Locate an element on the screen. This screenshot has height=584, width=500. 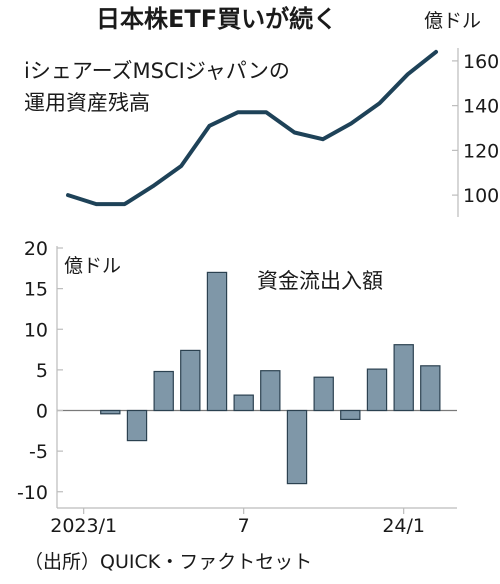
source-note: （出所）QUICK・ファクトセット is located at coordinates (168, 562).